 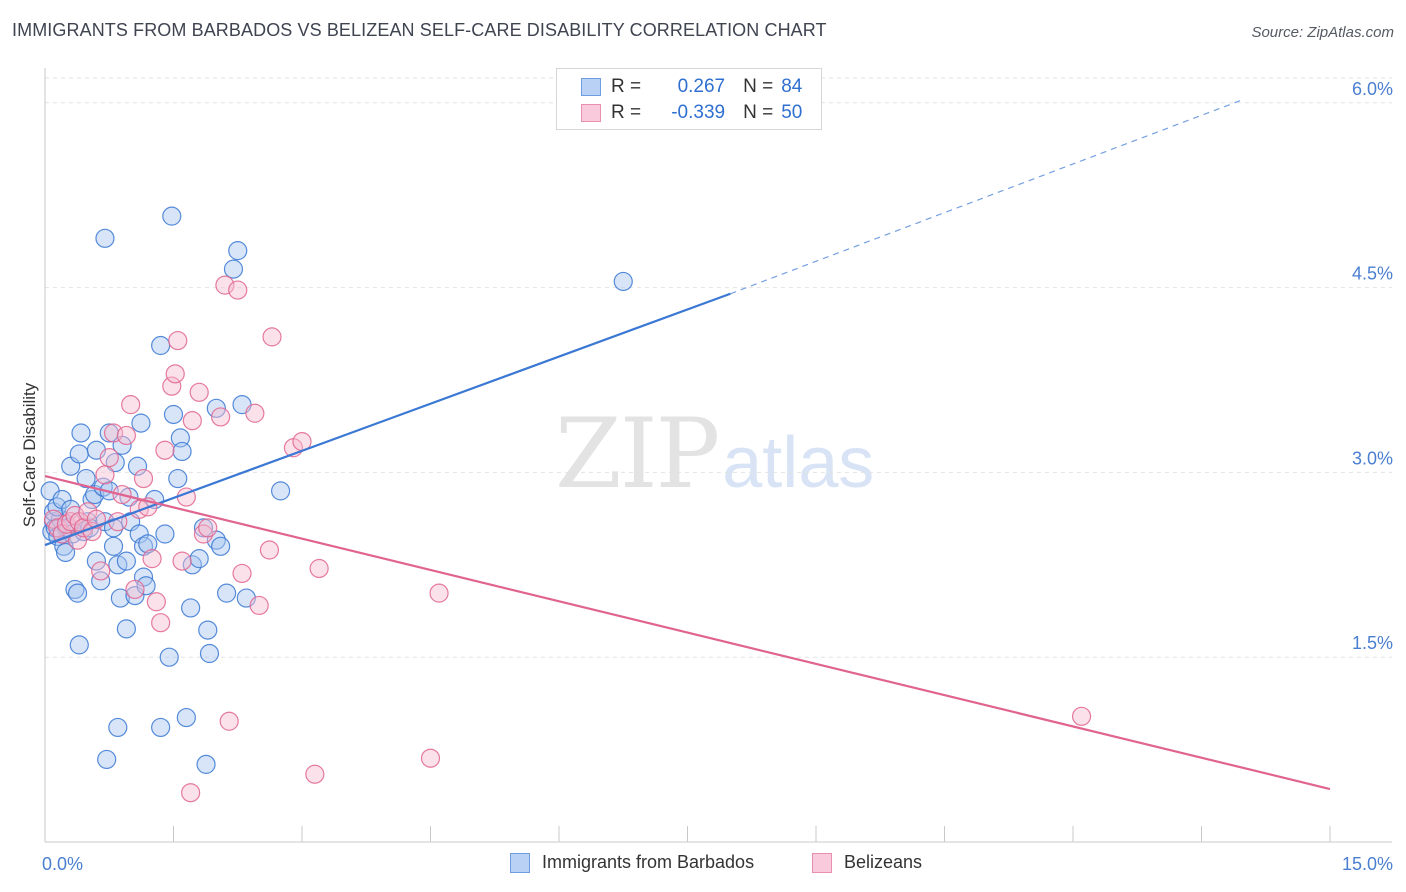 I want to click on legend-item-belizean: Belizeans, so click(x=867, y=862).